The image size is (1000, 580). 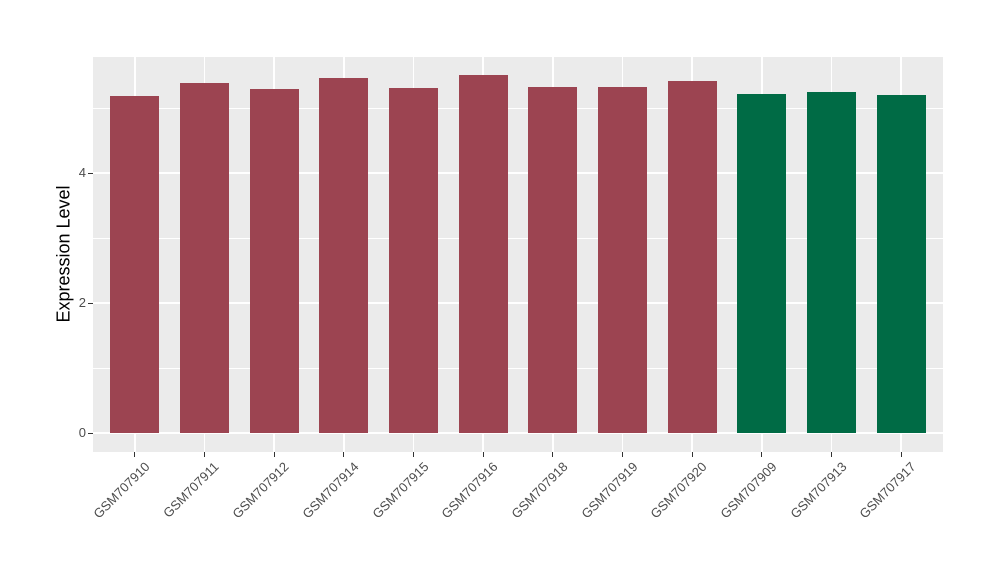 What do you see at coordinates (82, 172) in the screenshot?
I see `y-tick-label: 4` at bounding box center [82, 172].